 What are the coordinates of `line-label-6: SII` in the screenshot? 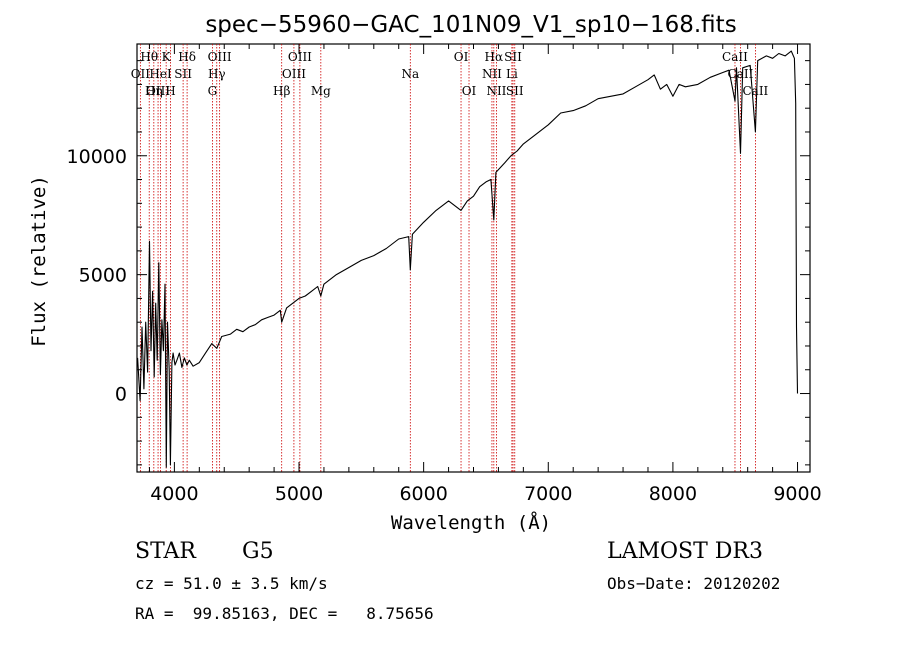 It's located at (183, 74).